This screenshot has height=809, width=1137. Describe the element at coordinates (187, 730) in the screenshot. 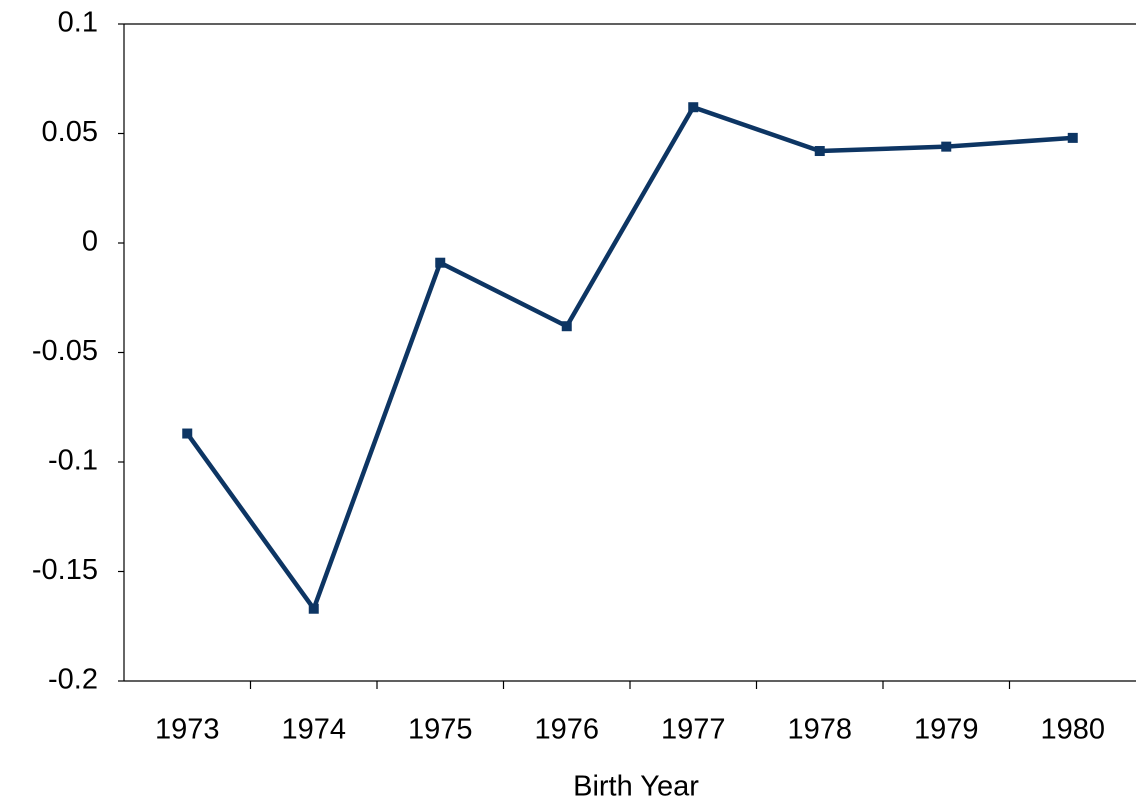

I see `x-tick-label: 1973` at that location.